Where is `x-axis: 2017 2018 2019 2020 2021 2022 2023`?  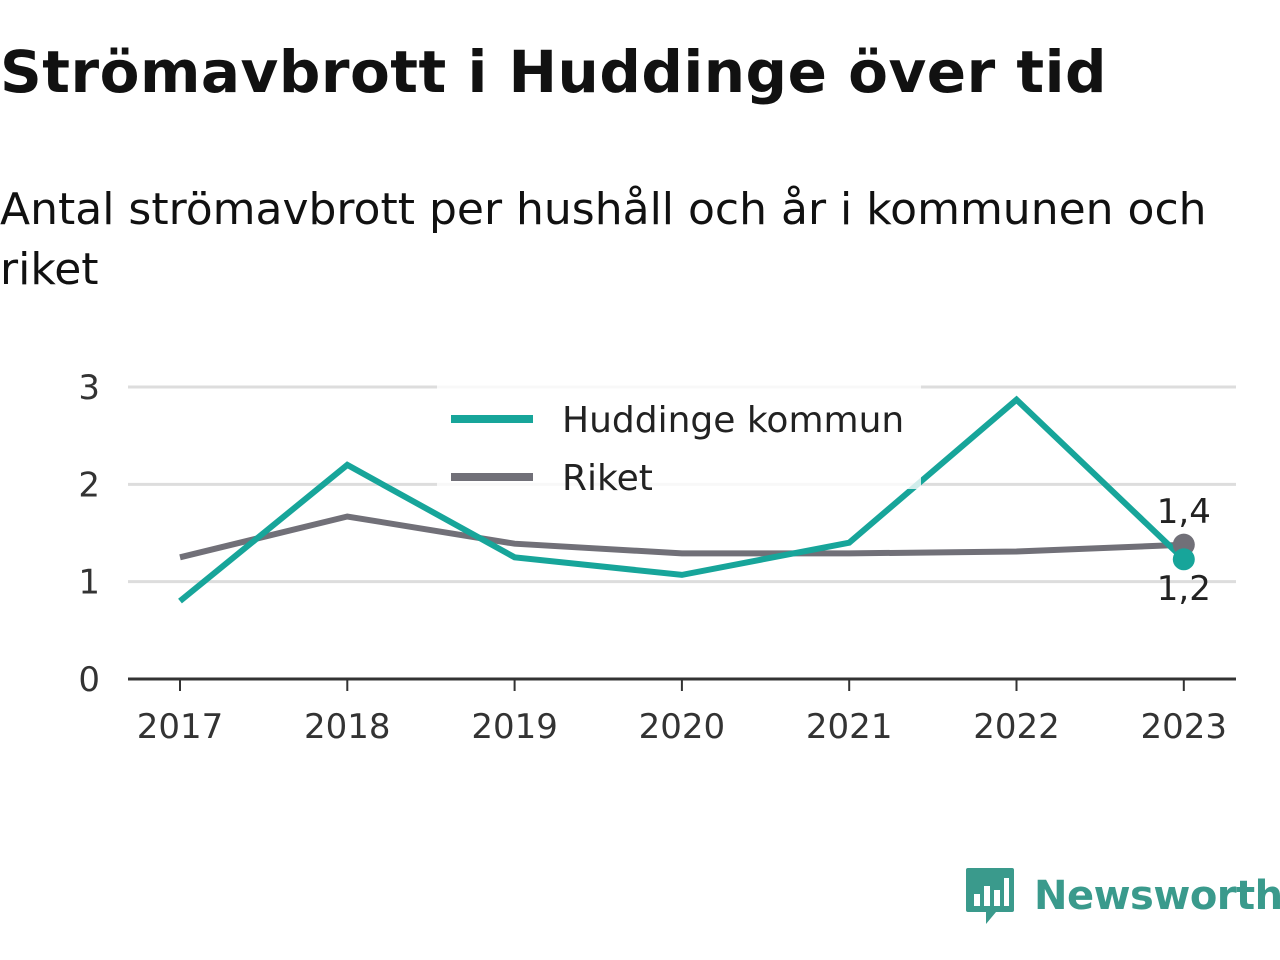
x-axis: 2017 2018 2019 2020 2021 2022 2023 is located at coordinates (682, 712).